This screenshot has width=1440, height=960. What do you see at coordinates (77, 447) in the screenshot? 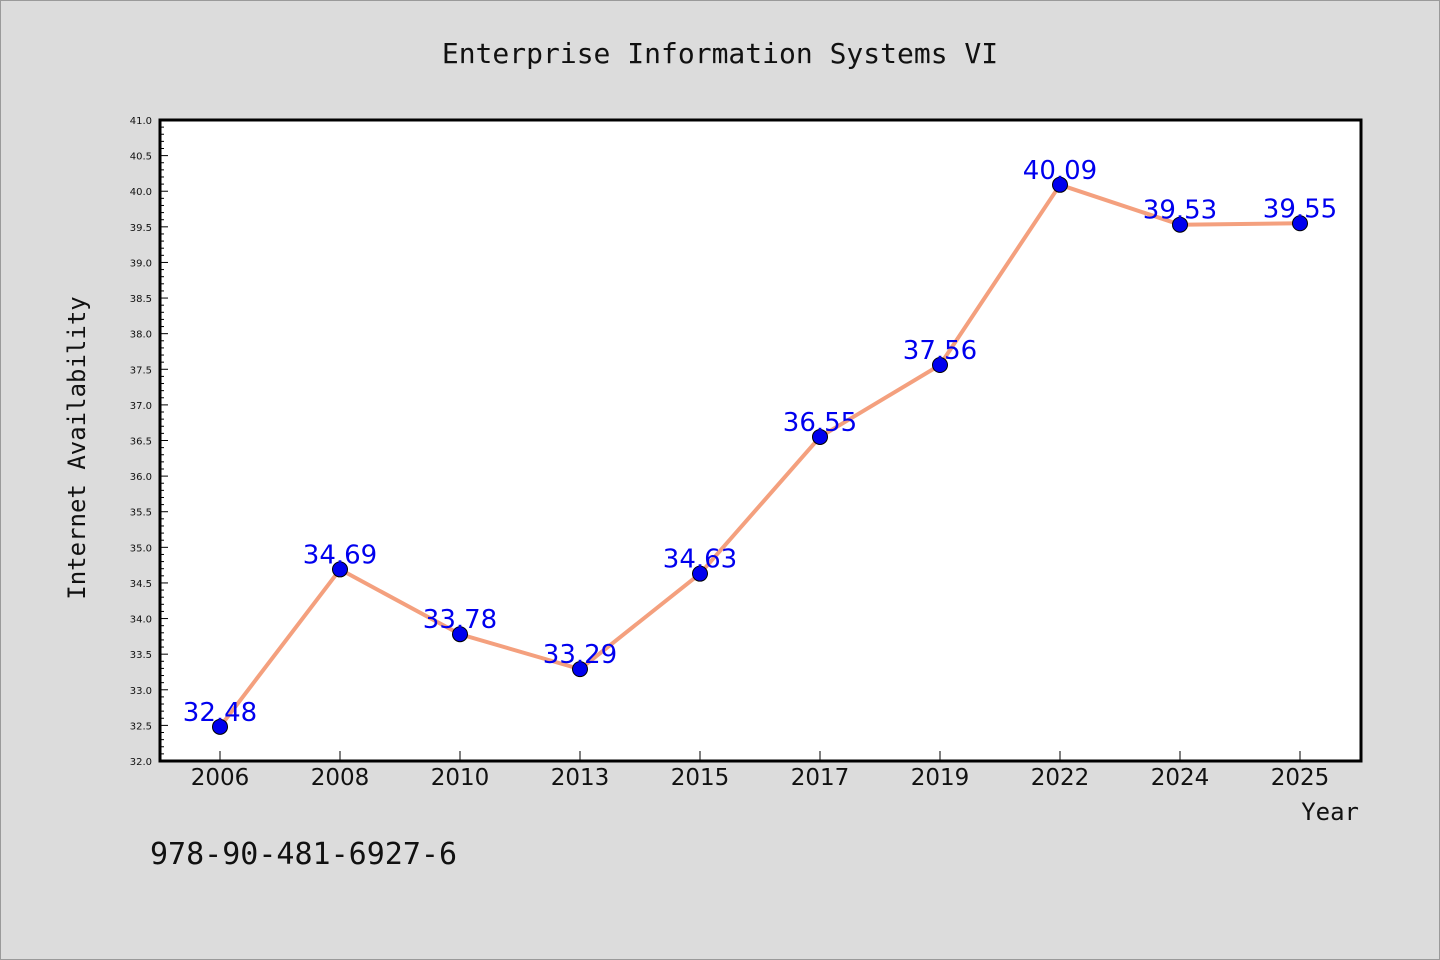
I see `y-axis-label: Internet Availability` at bounding box center [77, 447].